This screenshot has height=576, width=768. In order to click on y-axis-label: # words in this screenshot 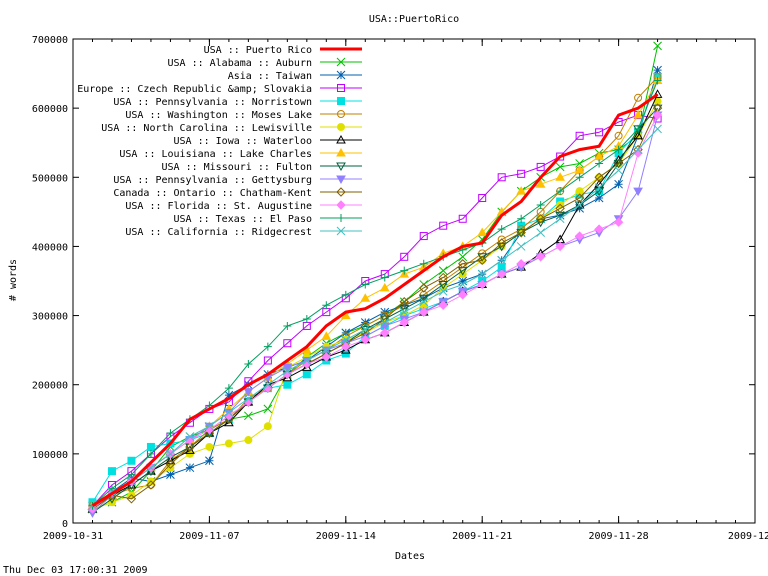, I will do `click(13, 280)`.